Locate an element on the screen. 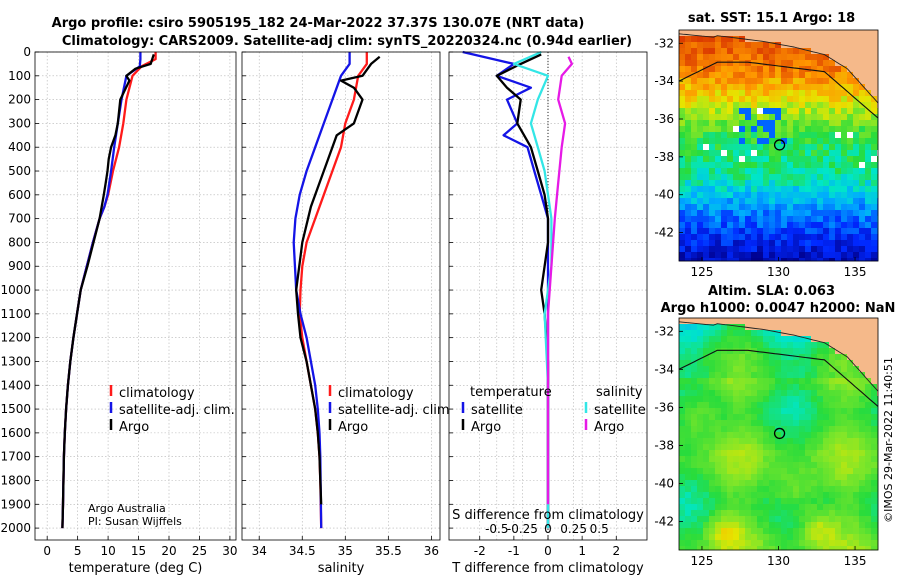 The width and height of the screenshot is (900, 580). profile-location-marker is located at coordinates (779, 145).